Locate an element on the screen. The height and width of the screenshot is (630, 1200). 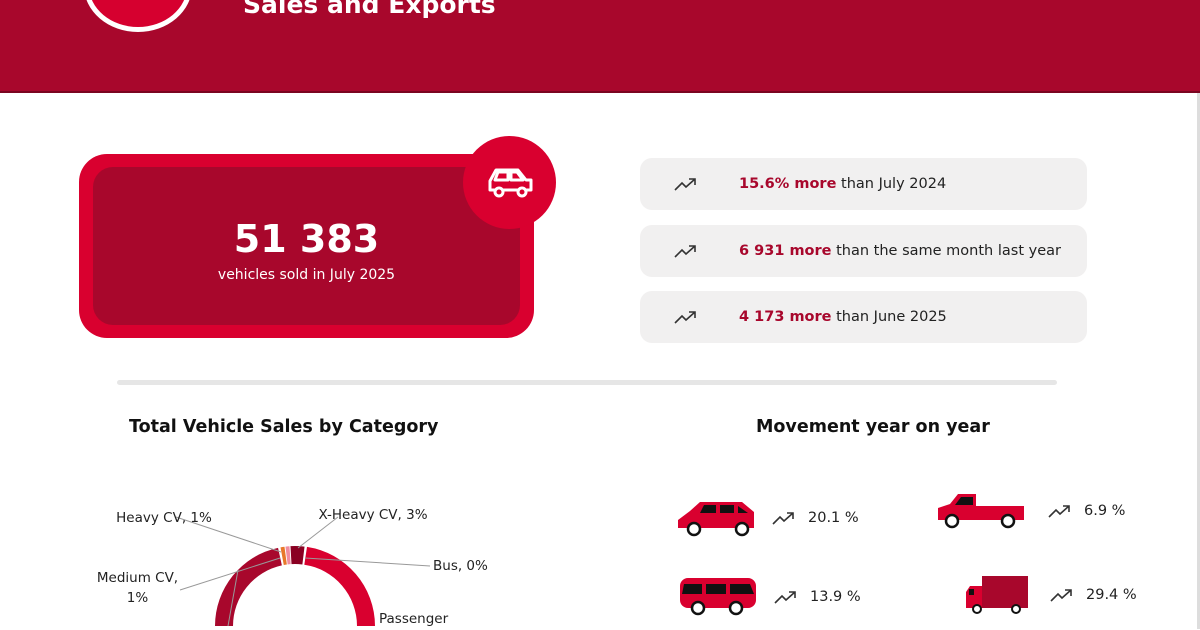
stat-text: than June 2025 is located at coordinates (889, 317).